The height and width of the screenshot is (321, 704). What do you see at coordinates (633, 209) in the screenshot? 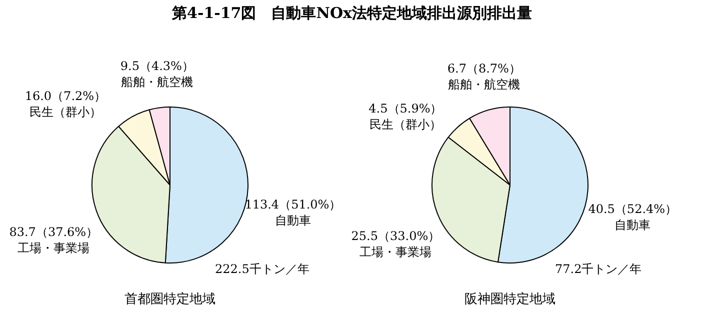
I see `data-label: 40.5（52.4%）` at bounding box center [633, 209].